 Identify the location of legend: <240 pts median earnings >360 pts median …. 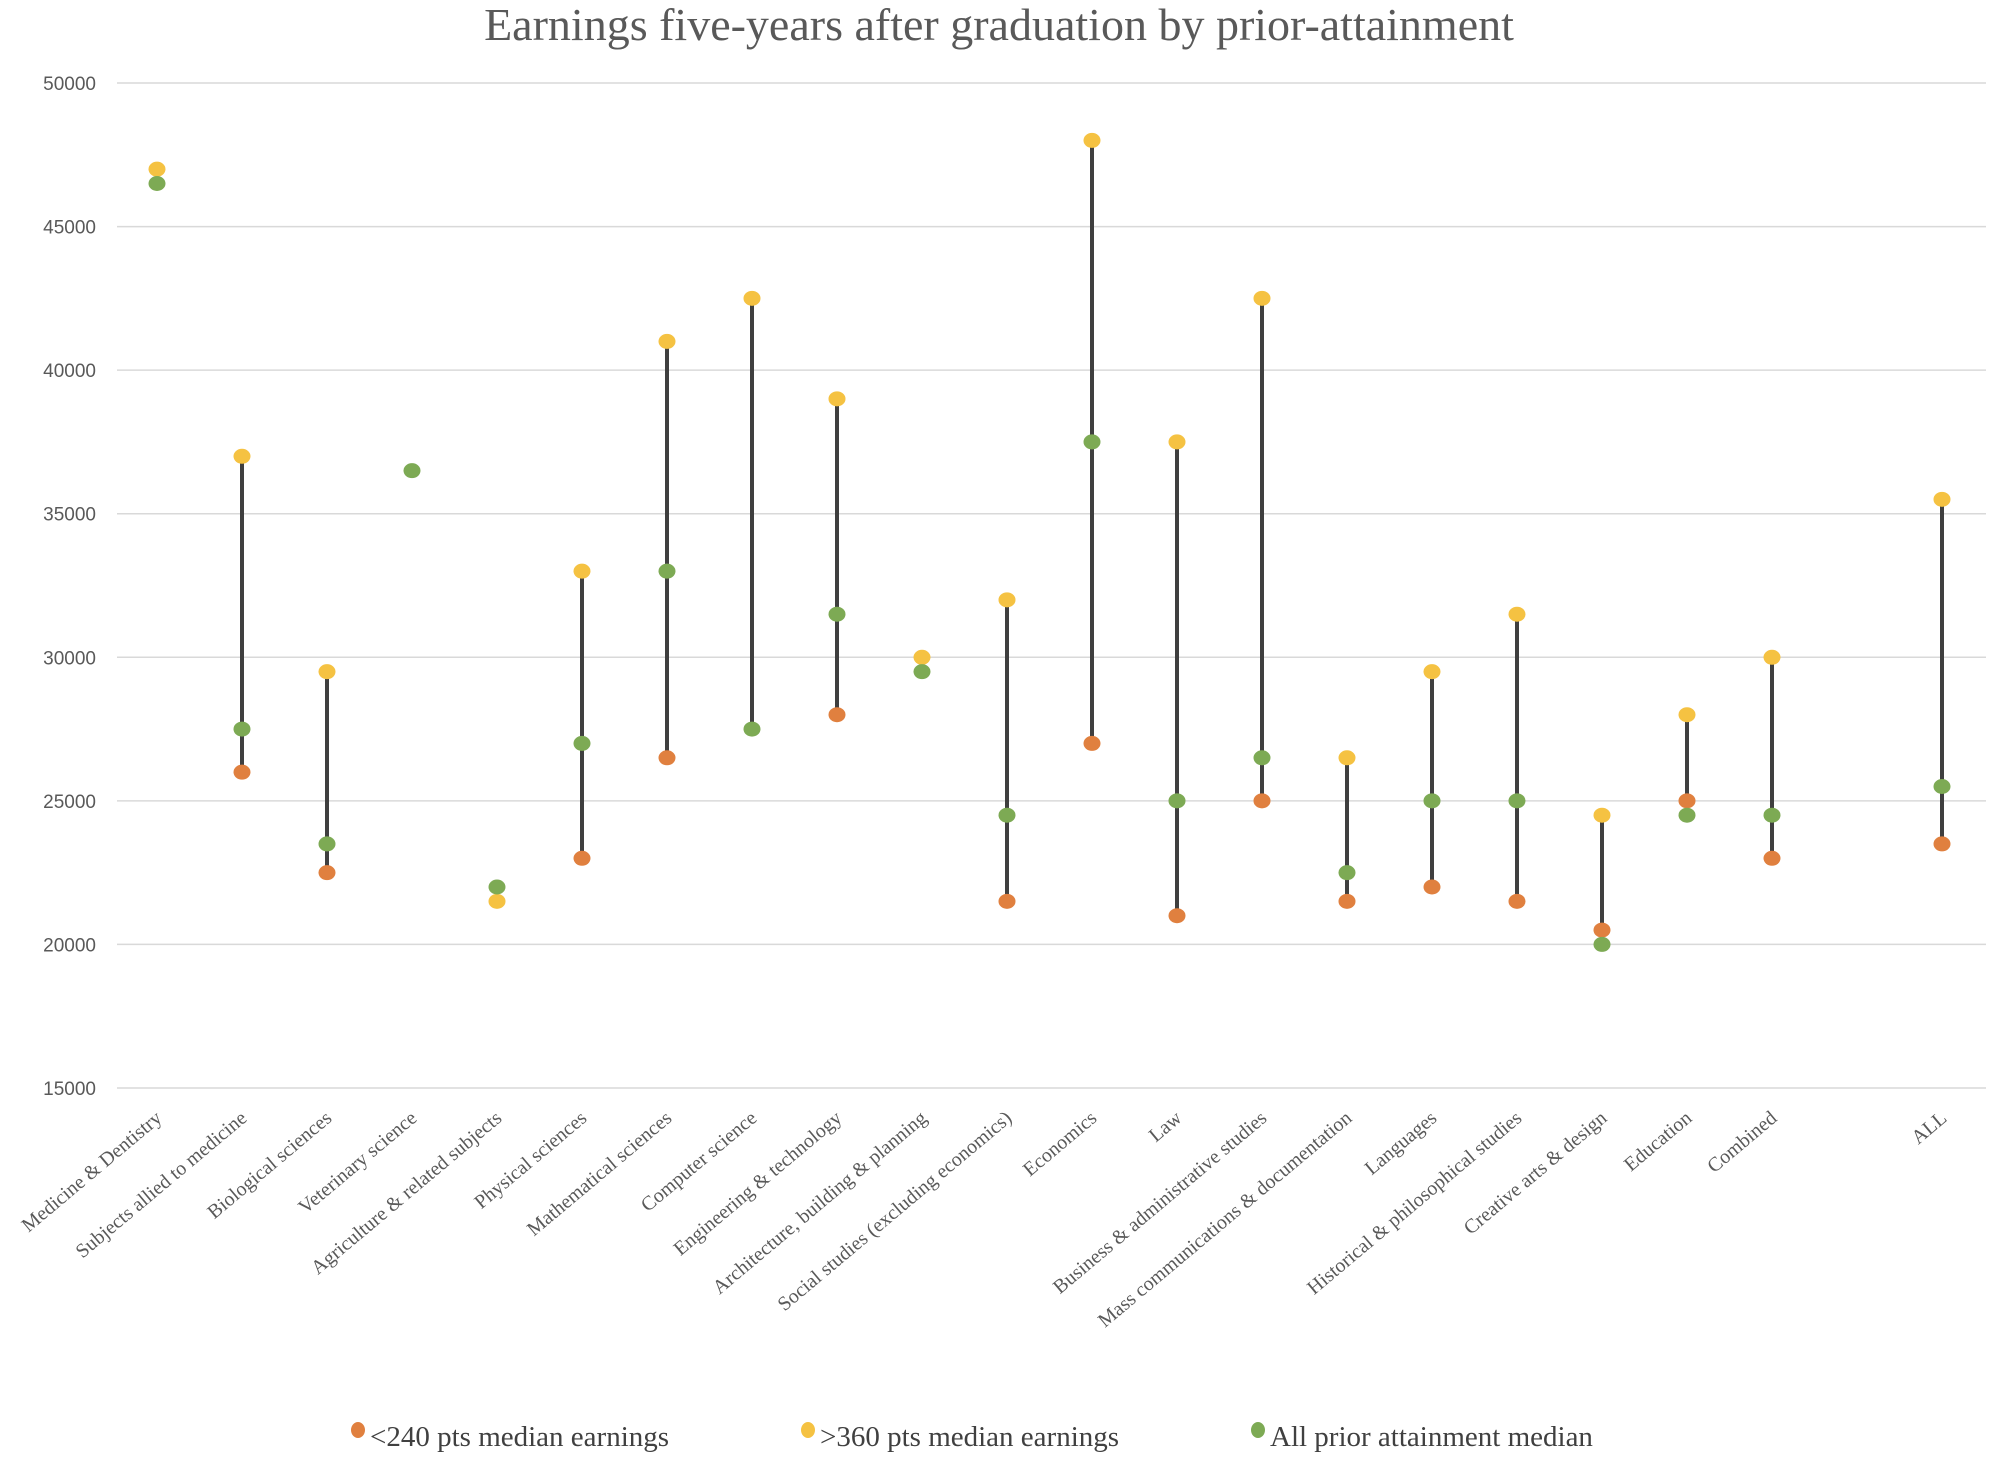
(972, 1437).